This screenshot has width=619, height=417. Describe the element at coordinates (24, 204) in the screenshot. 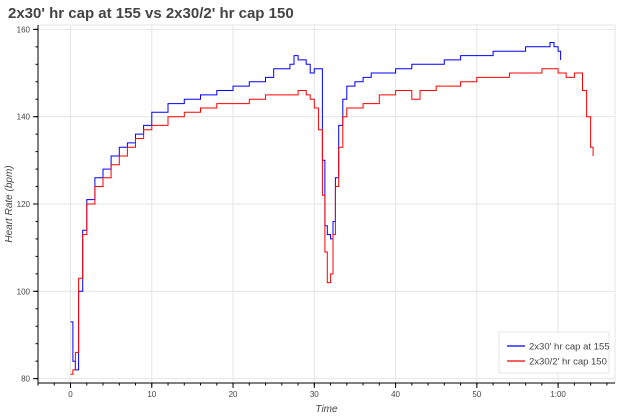

I see `y-tick-label: 120` at that location.